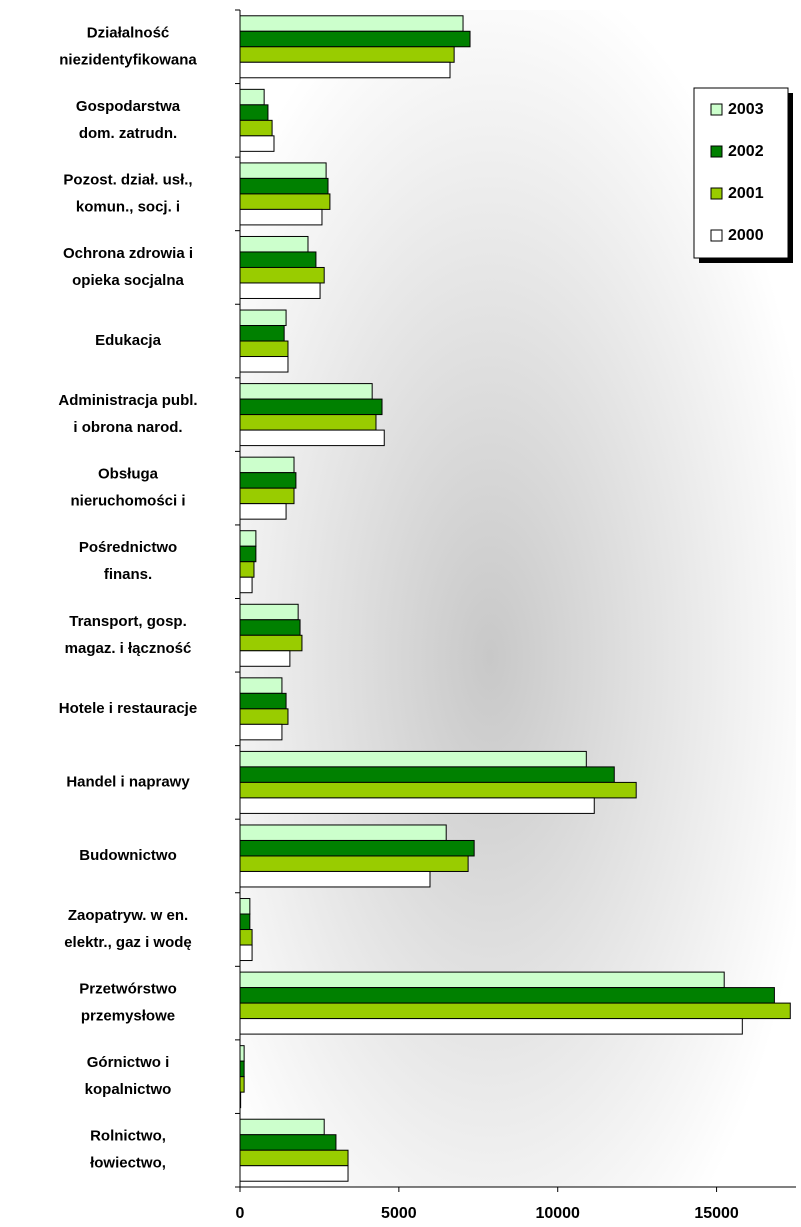 The image size is (801, 1227). Describe the element at coordinates (128, 915) in the screenshot. I see `category-label: Zaopatryw. w en.` at that location.